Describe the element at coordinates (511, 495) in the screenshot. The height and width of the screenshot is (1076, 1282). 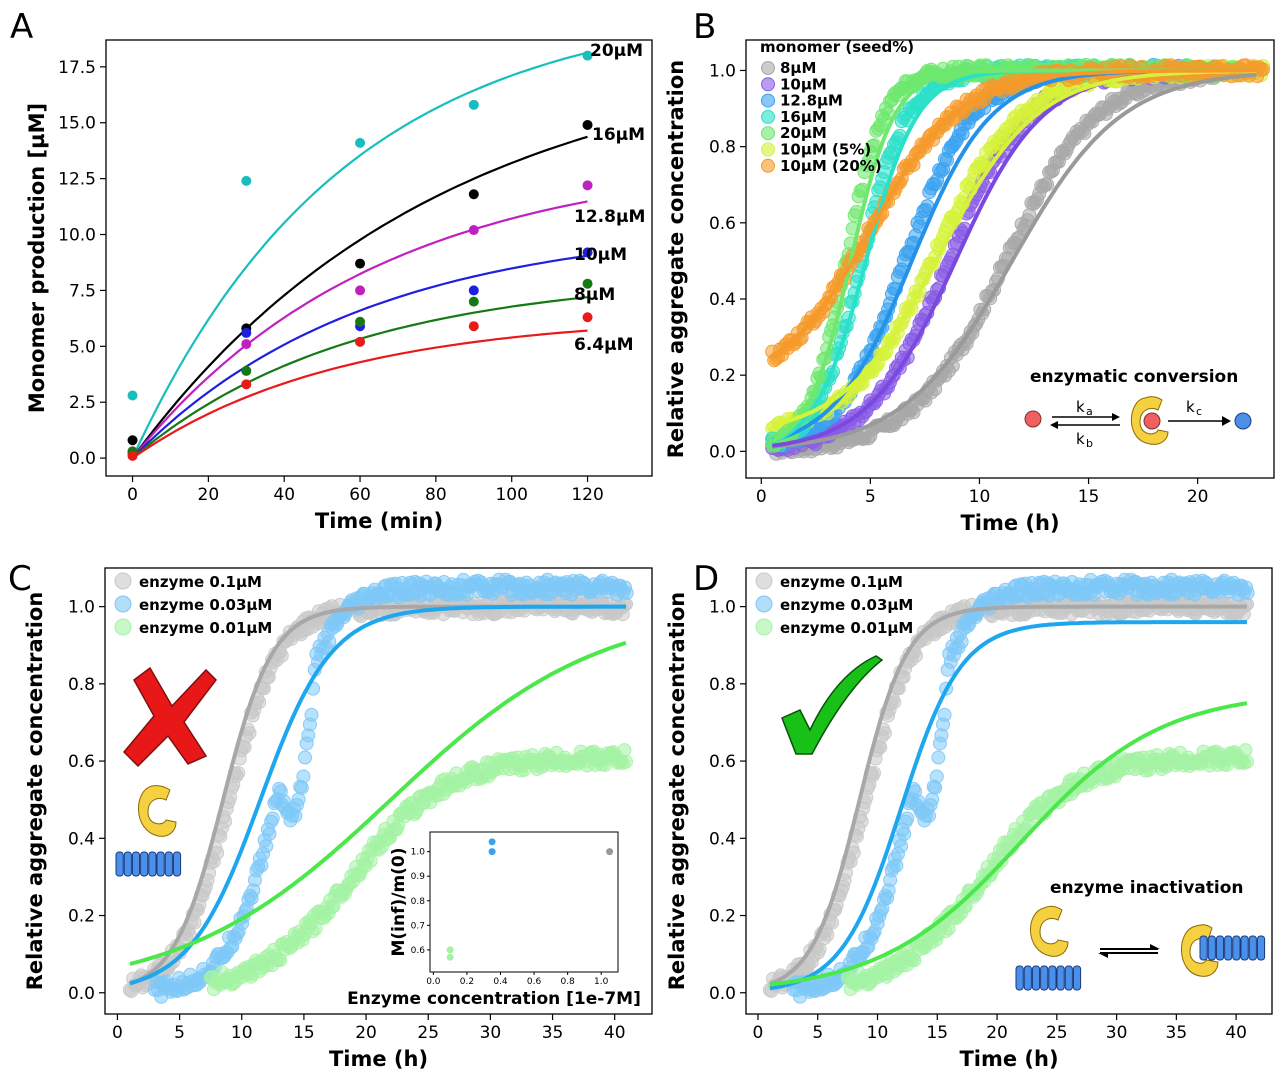
I see `x-tick-label: 100` at that location.